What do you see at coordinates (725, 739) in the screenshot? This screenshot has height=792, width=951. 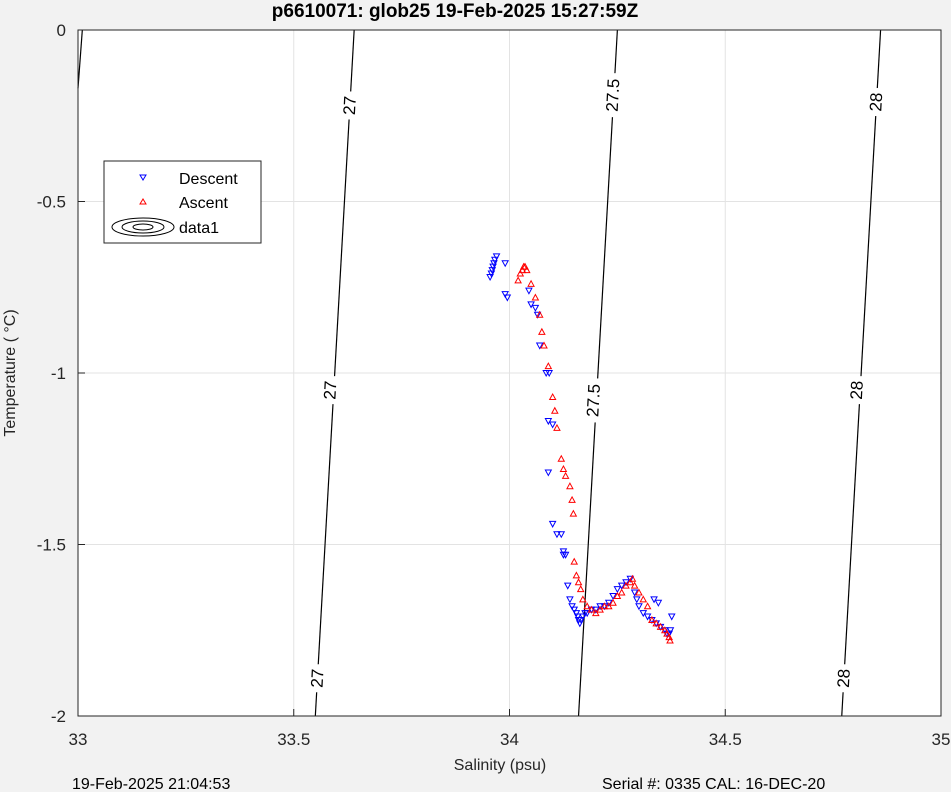 I see `x-tick-label: 34.5` at bounding box center [725, 739].